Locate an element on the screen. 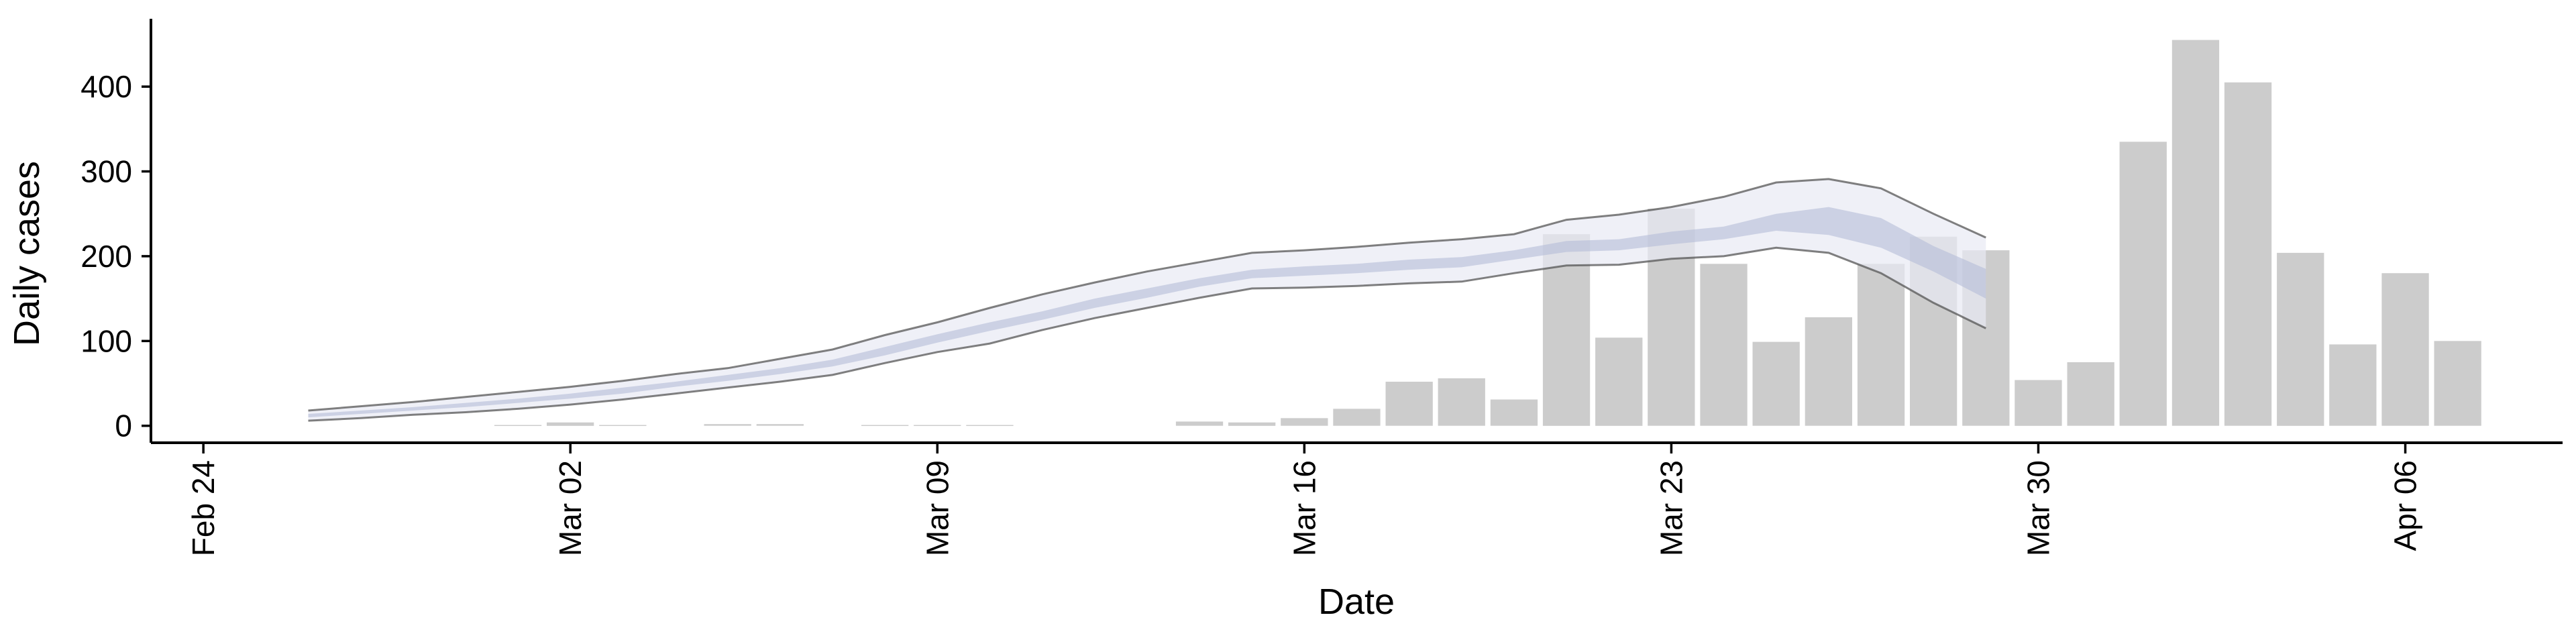 The height and width of the screenshot is (644, 2576). x-tick-label: Mar 30 is located at coordinates (2038, 508).